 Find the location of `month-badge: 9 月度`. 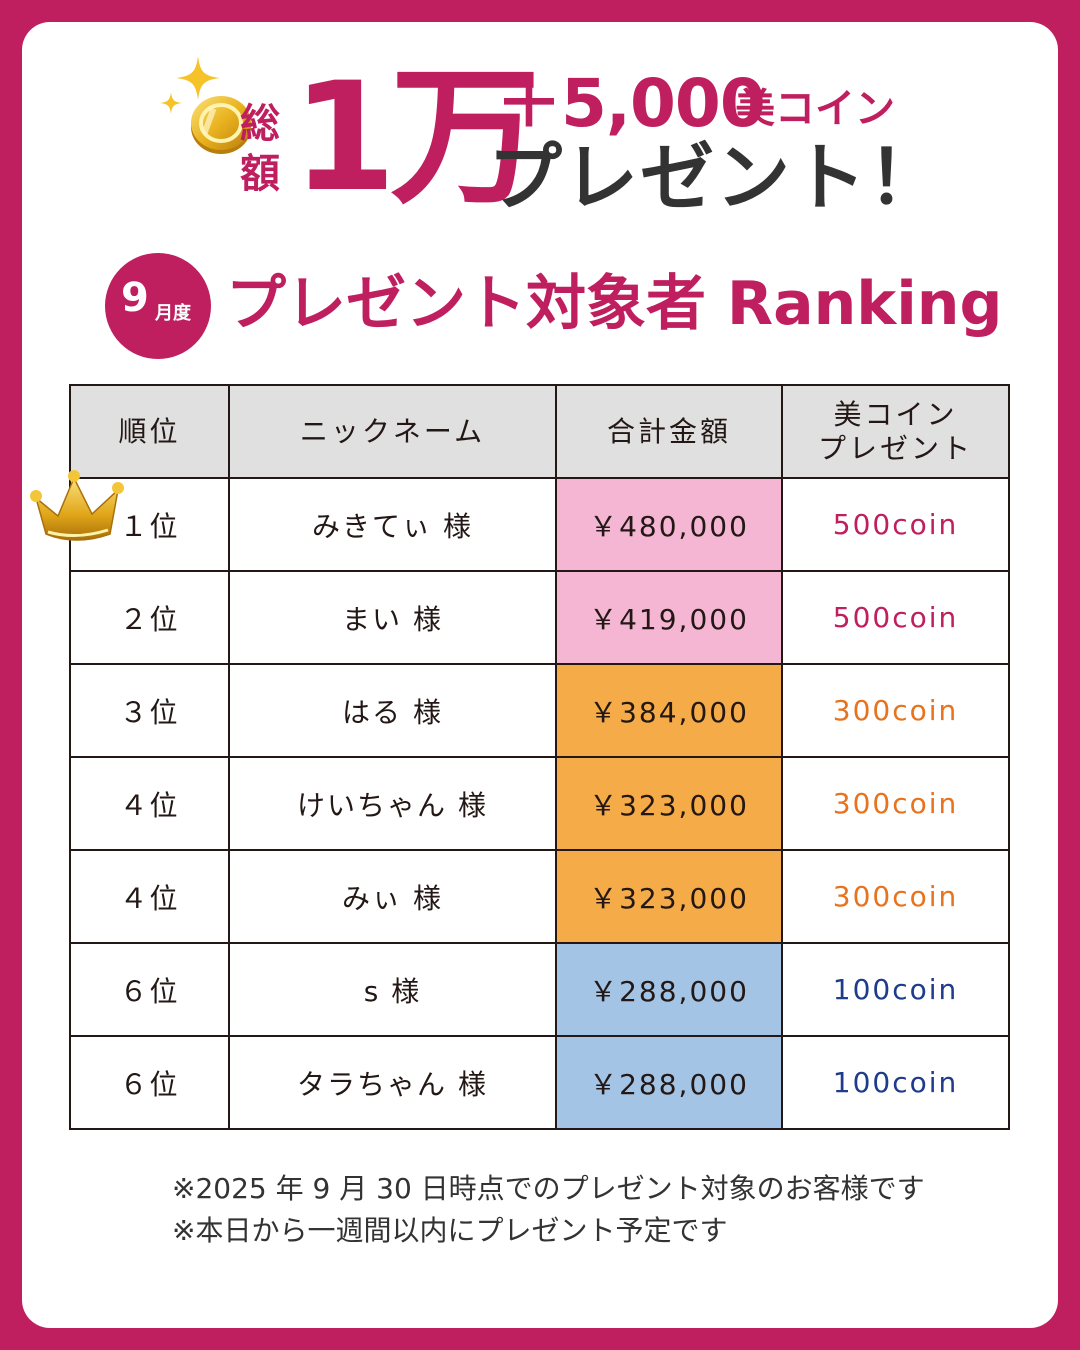

month-badge: 9 月度 is located at coordinates (158, 306).